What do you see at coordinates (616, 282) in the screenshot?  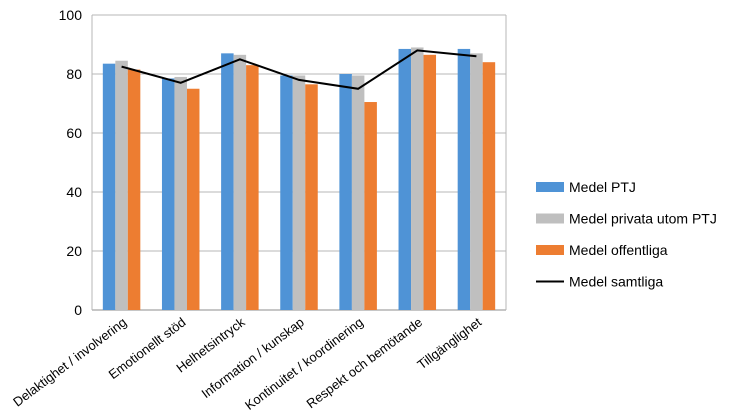 I see `legend-label: Medel samtliga` at bounding box center [616, 282].